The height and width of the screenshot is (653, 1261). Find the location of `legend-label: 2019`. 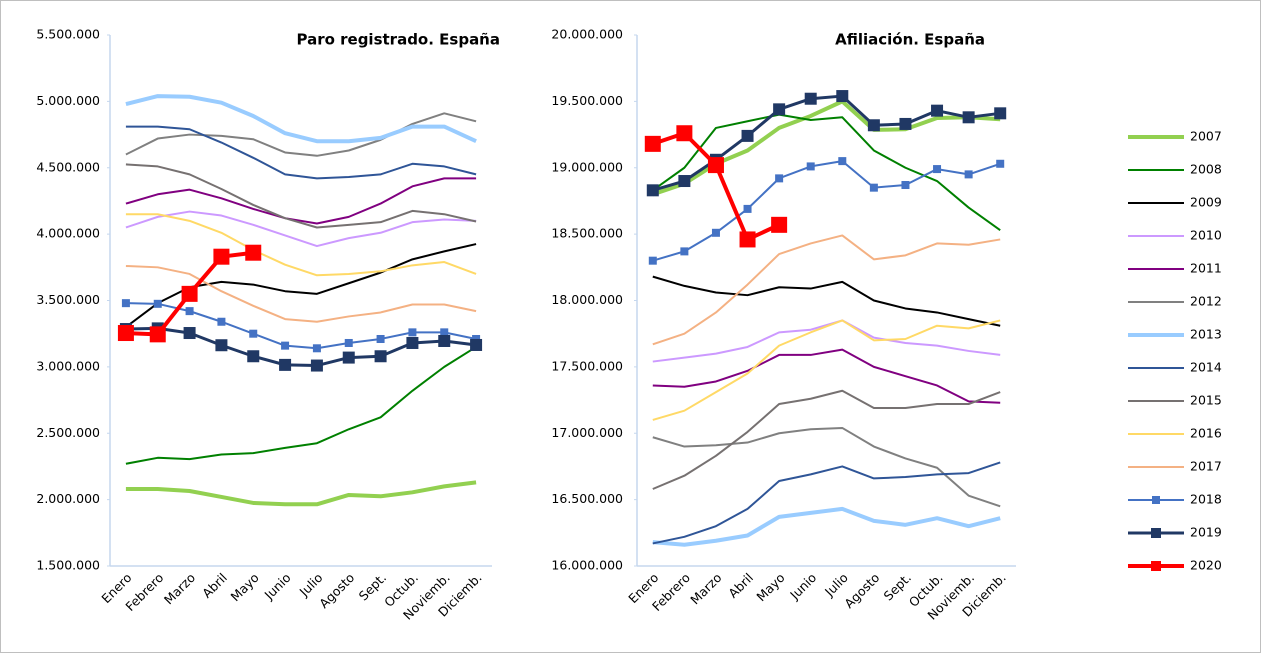

legend-label: 2019 is located at coordinates (1206, 532).